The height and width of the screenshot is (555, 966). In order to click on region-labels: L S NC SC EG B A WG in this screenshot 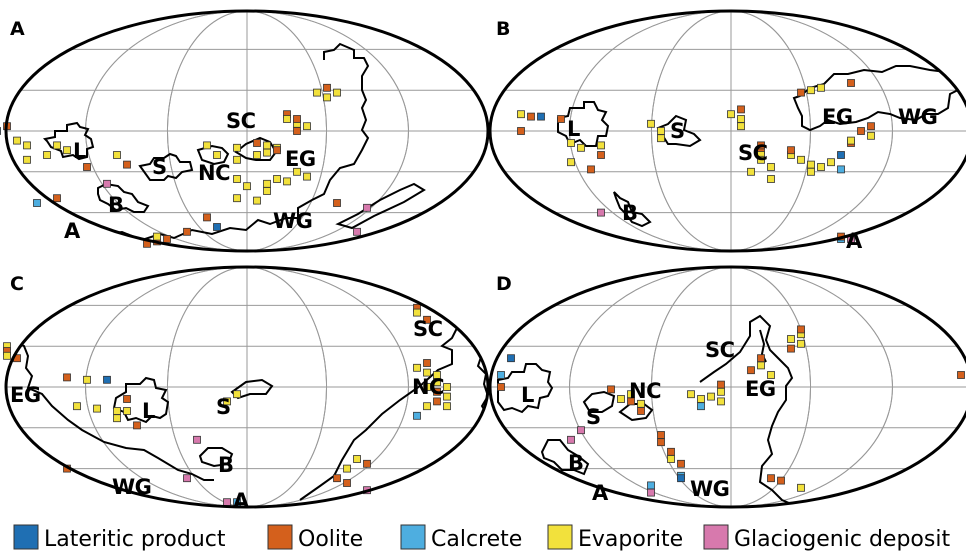, I will do `click(648, 421)`.